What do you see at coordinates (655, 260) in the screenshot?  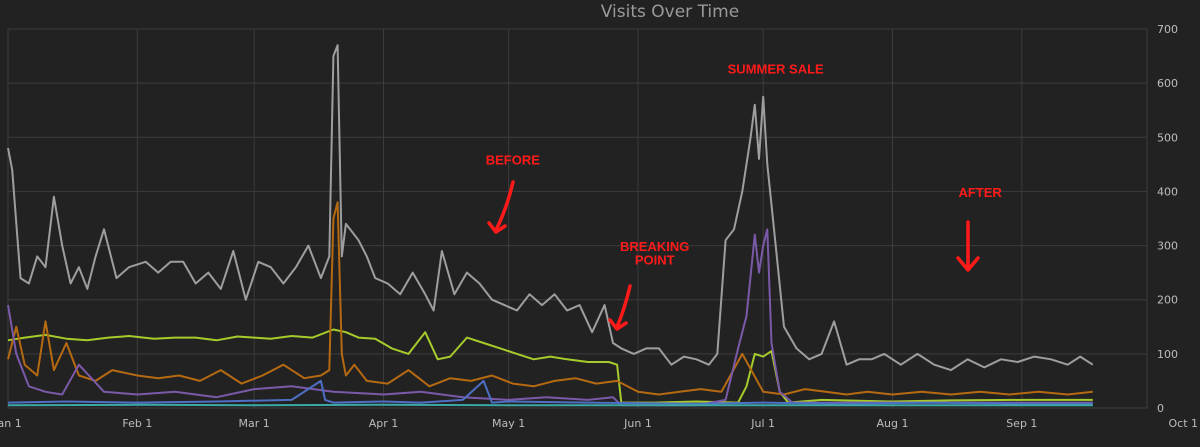 I see `annotation-label: POINT` at bounding box center [655, 260].